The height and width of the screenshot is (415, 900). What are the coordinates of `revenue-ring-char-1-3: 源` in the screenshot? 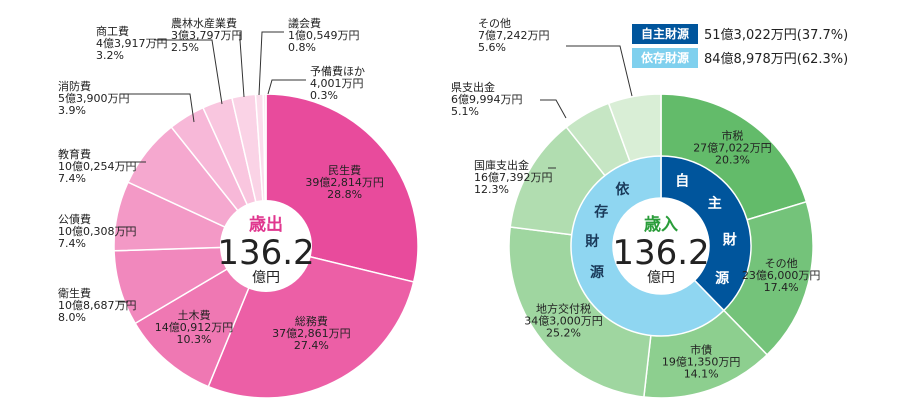 It's located at (597, 272).